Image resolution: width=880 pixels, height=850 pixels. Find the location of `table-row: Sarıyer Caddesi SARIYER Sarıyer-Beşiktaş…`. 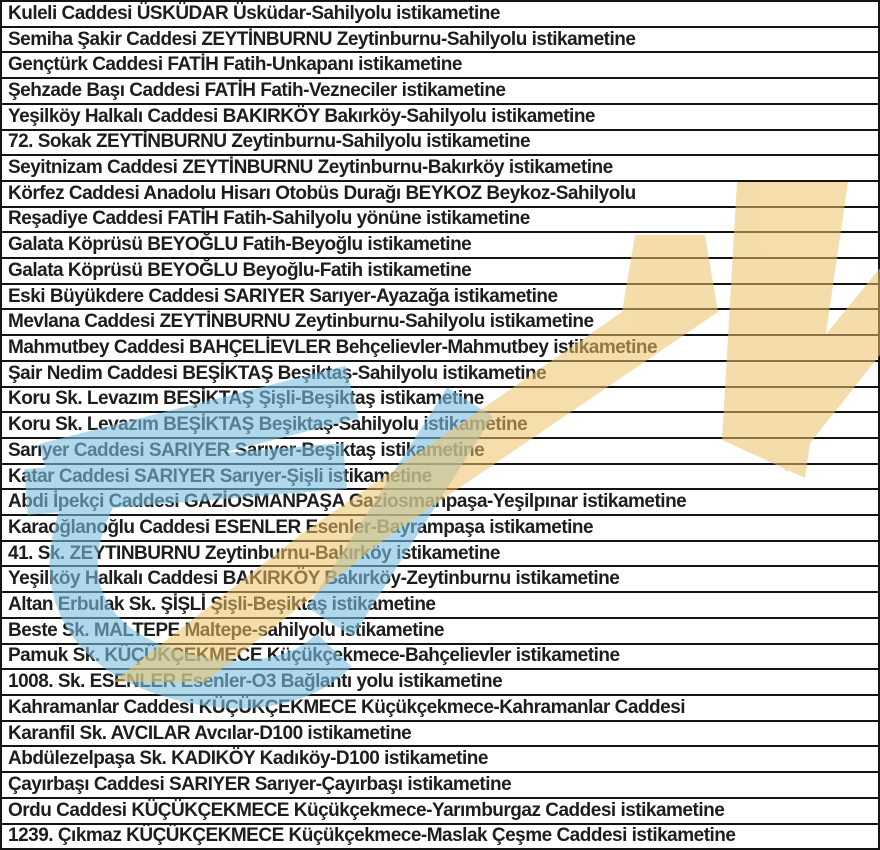

table-row: Sarıyer Caddesi SARIYER Sarıyer-Beşiktaş… is located at coordinates (440, 452).